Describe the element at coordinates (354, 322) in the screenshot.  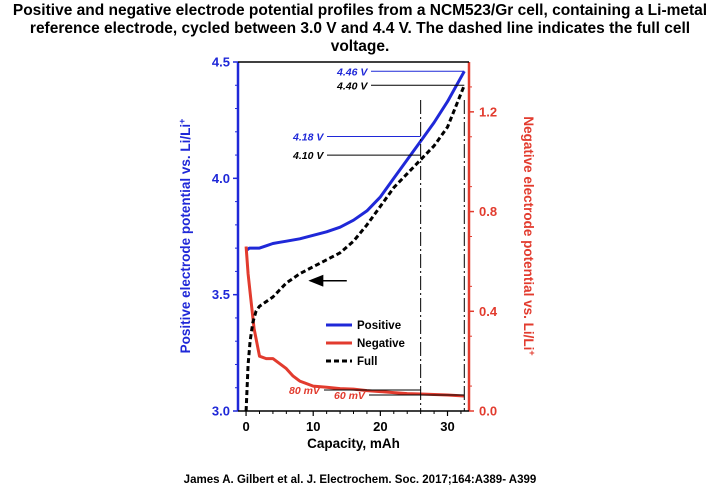
I see `series-negative-line` at that location.